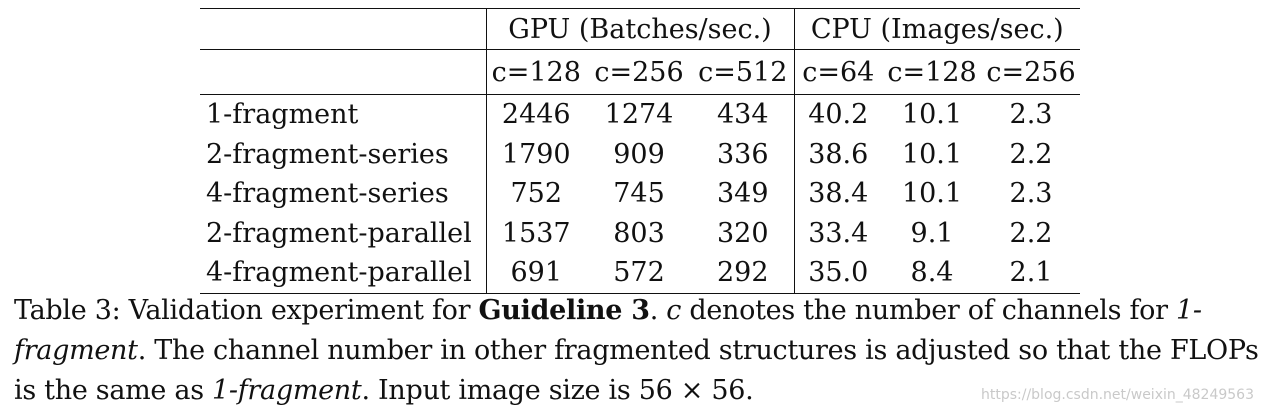 The image size is (1266, 413). What do you see at coordinates (327, 154) in the screenshot?
I see `row-label: 2-fragment-series` at bounding box center [327, 154].